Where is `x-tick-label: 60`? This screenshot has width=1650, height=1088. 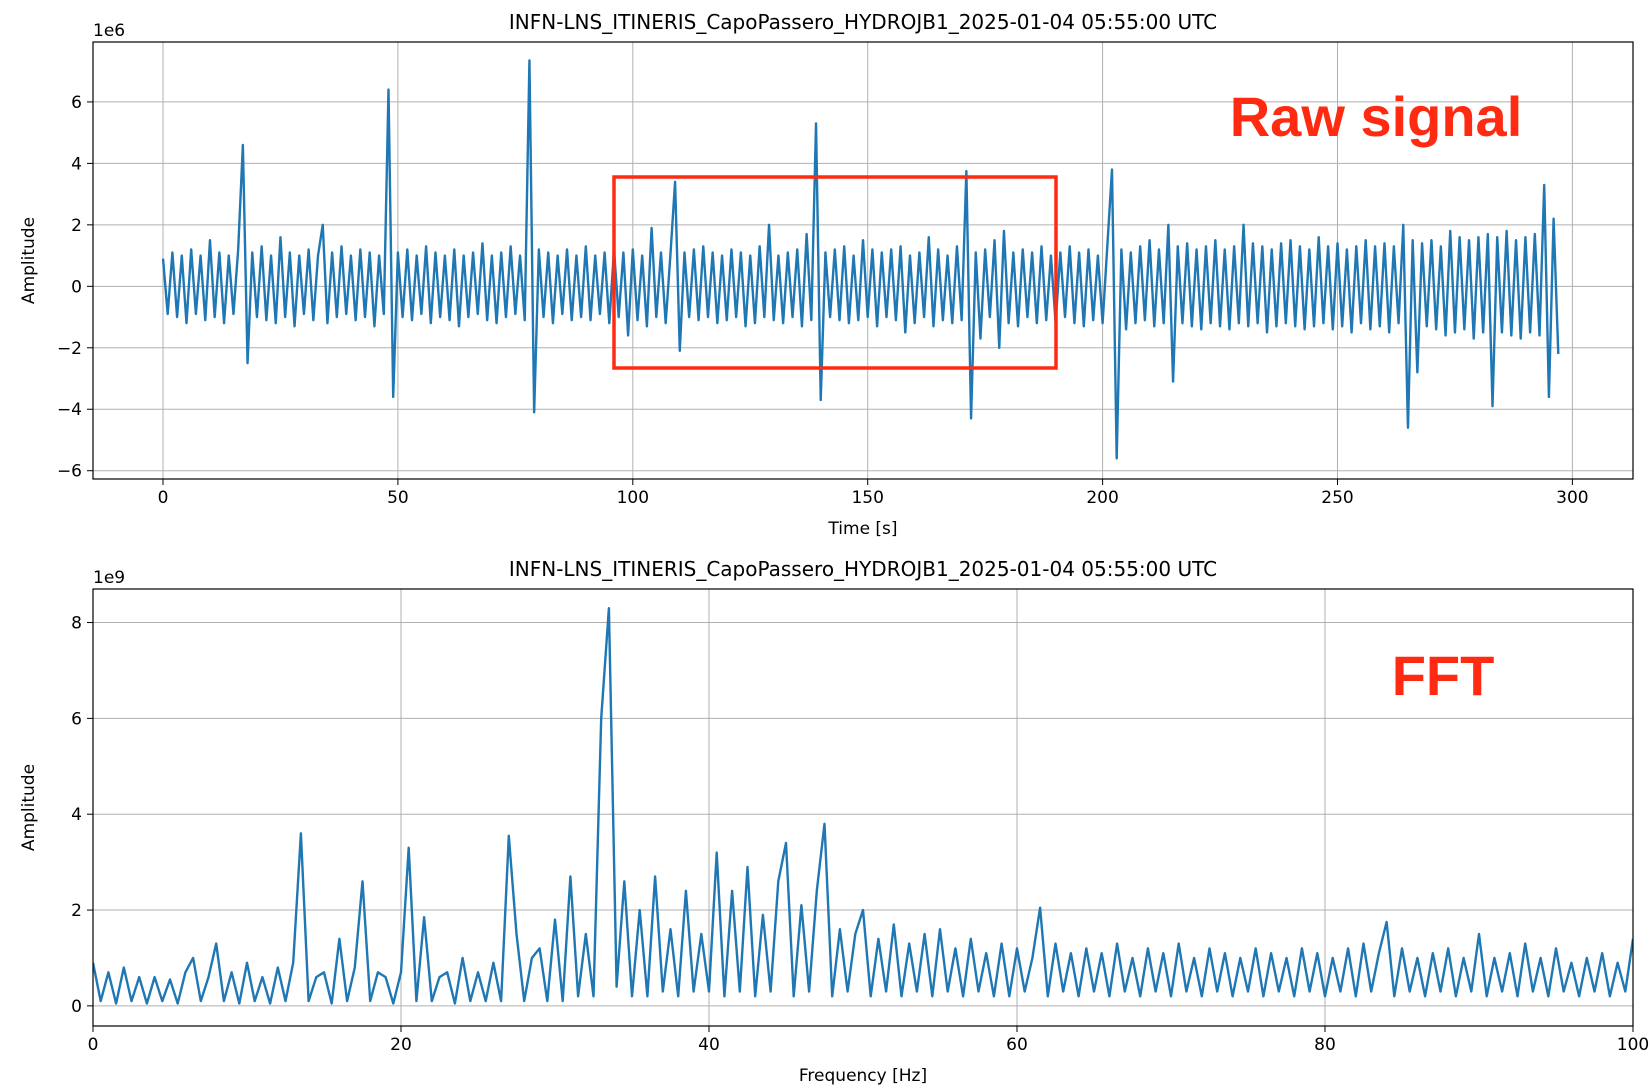
x-tick-label: 60 is located at coordinates (1017, 1045).